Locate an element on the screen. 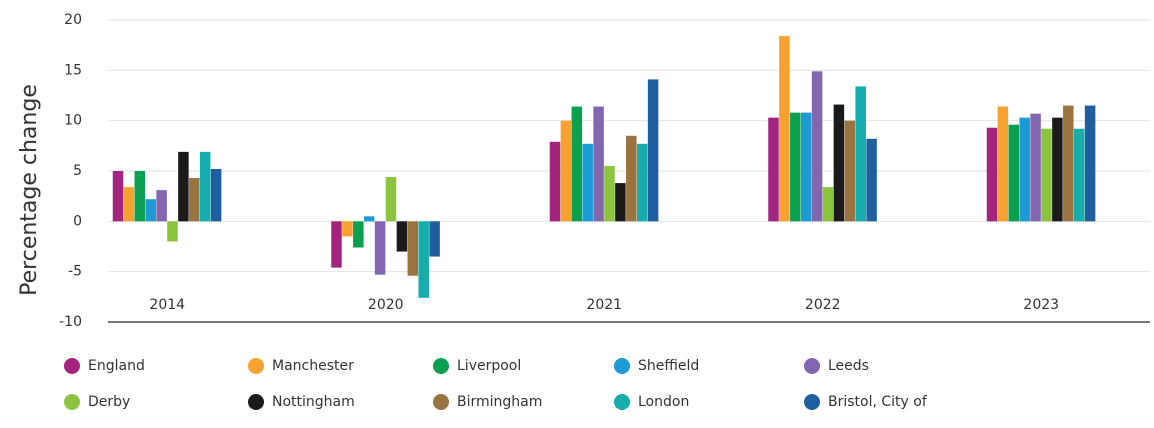  legend-label: Leeds is located at coordinates (848, 366).